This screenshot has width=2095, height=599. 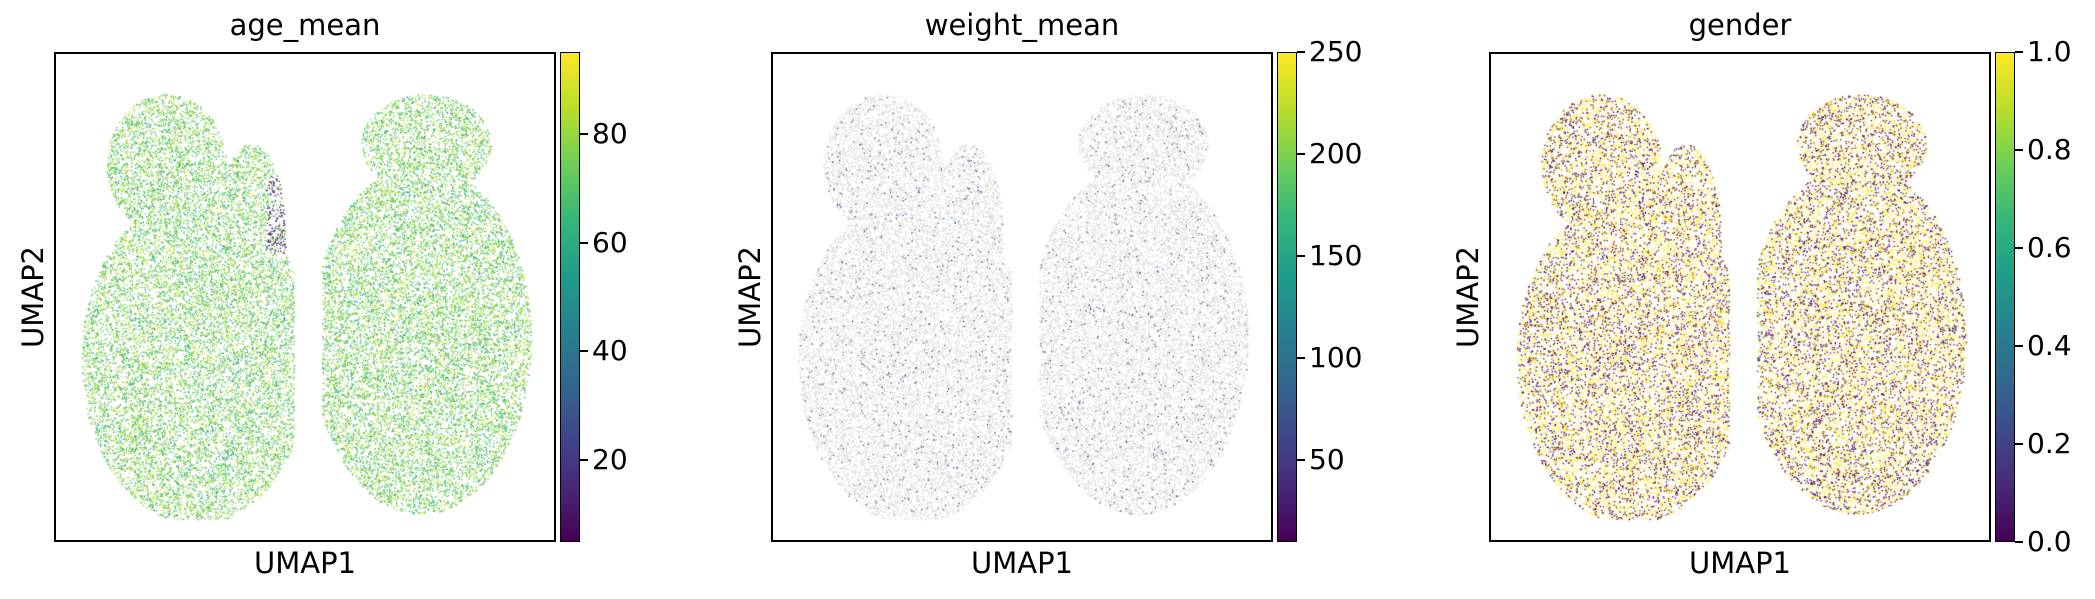 I want to click on colorbar-tick-label: 0.0, so click(x=2049, y=541).